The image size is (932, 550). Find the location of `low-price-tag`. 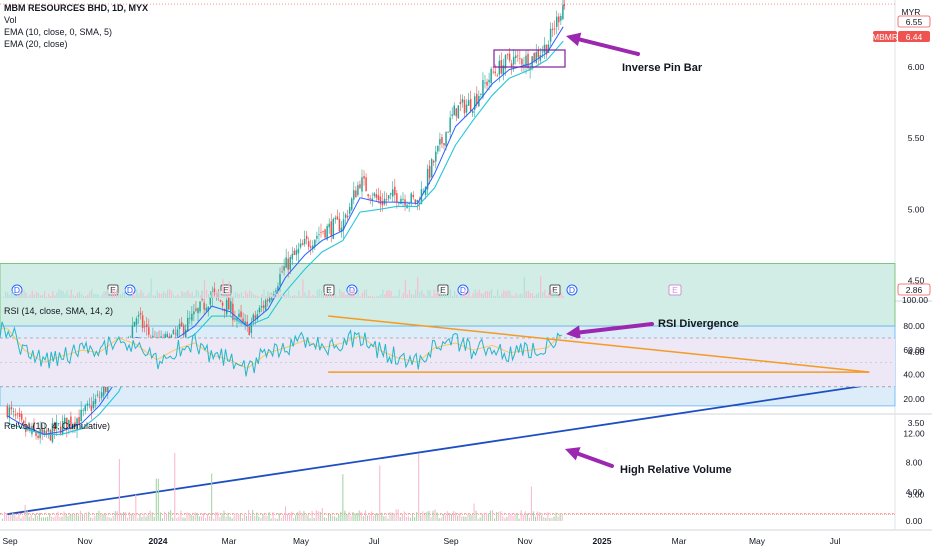

low-price-tag is located at coordinates (914, 289).